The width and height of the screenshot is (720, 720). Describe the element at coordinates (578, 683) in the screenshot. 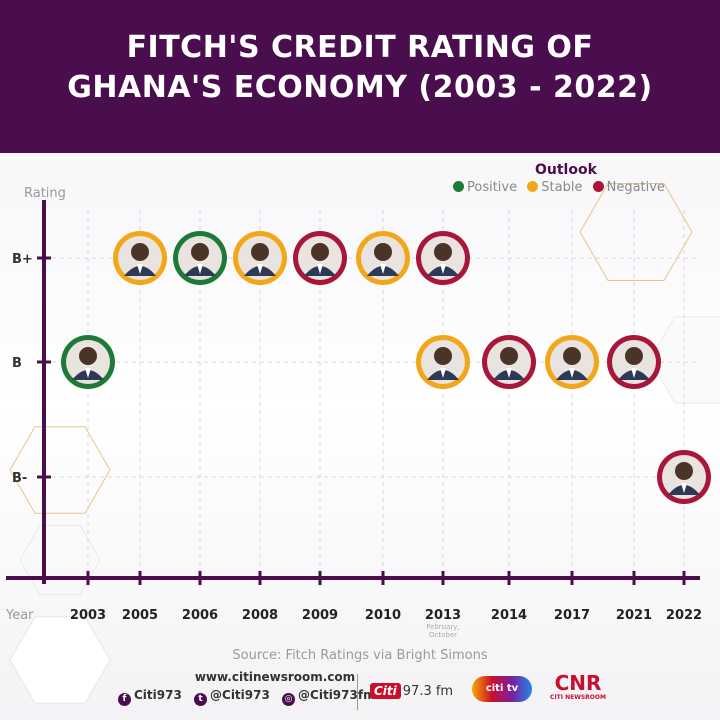

I see `cnr-logo-text: CNR` at that location.